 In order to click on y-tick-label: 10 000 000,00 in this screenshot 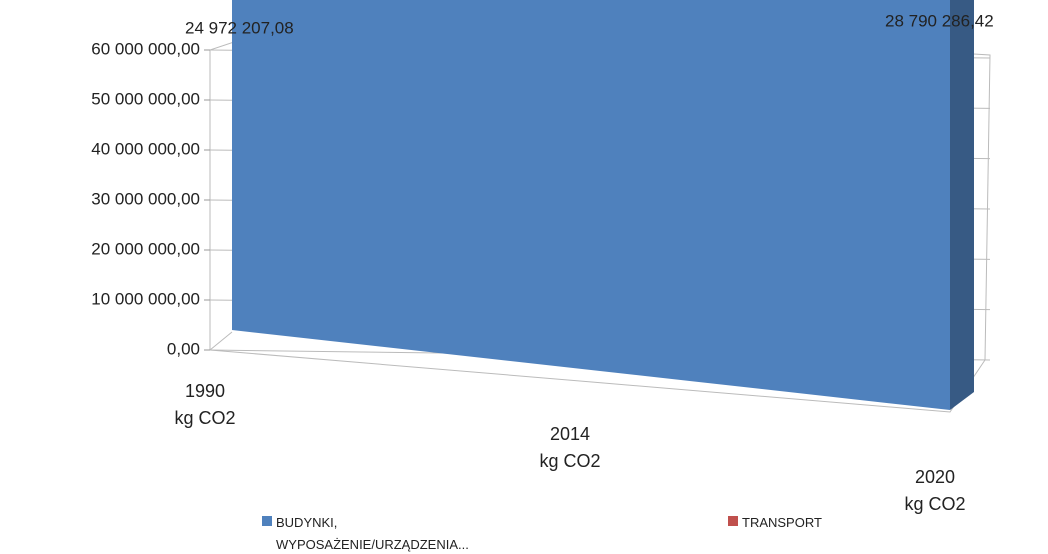, I will do `click(145, 298)`.